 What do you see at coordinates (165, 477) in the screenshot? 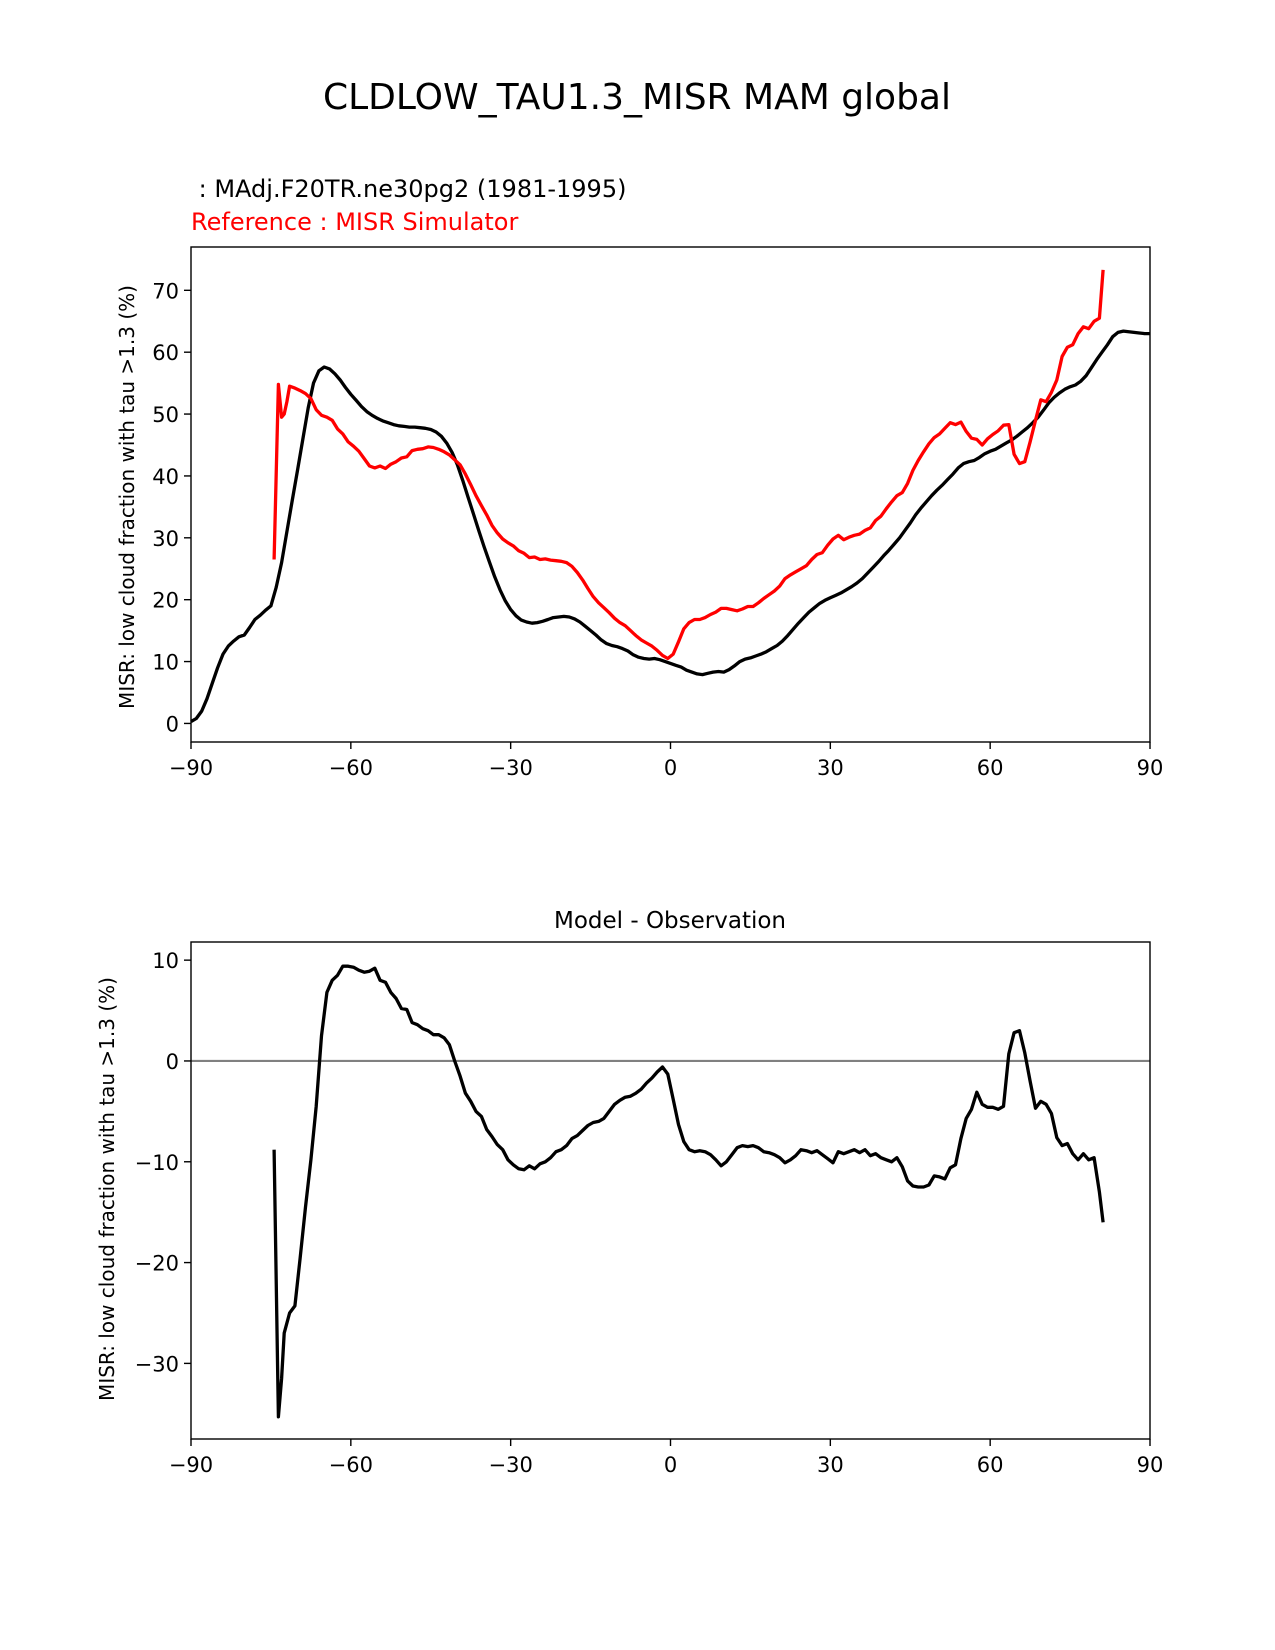
I see `y-tick-label: 40` at bounding box center [165, 477].